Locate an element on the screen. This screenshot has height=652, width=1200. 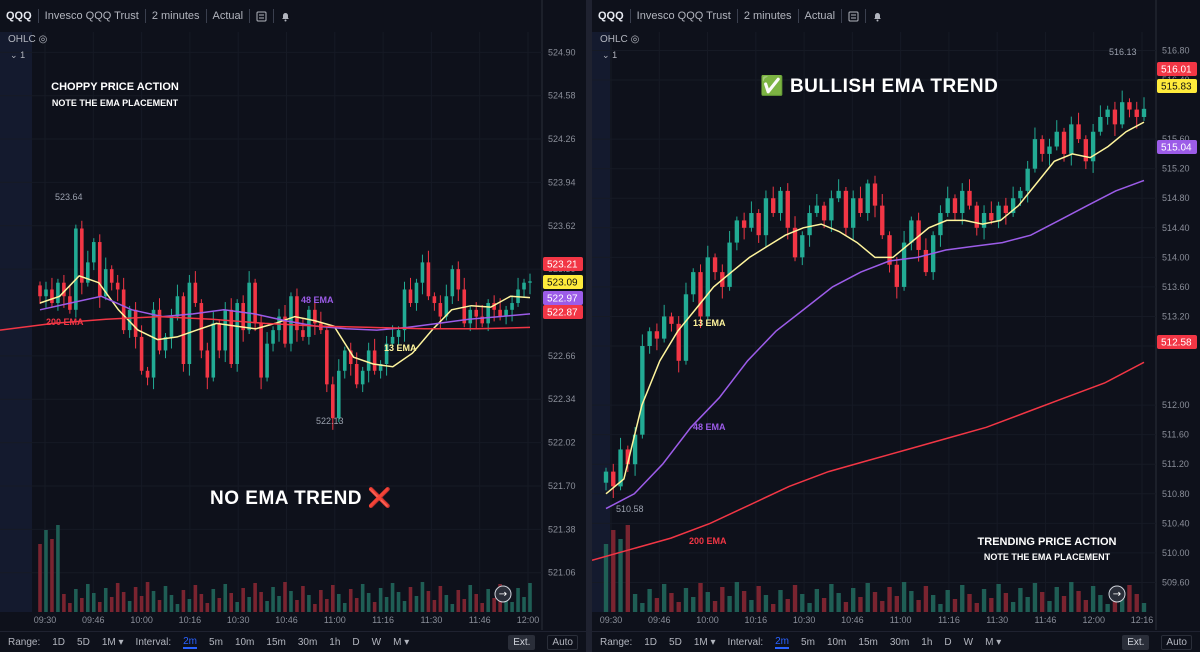
verdict-text: NO EMA TREND is located at coordinates (286, 498).